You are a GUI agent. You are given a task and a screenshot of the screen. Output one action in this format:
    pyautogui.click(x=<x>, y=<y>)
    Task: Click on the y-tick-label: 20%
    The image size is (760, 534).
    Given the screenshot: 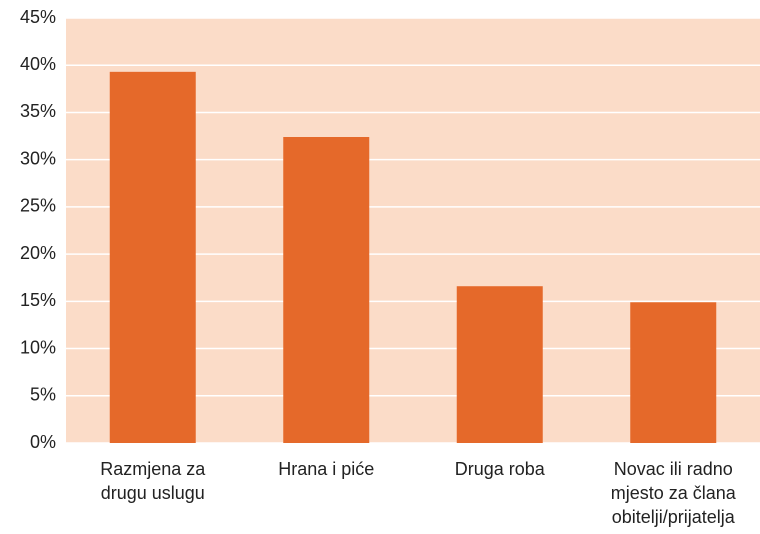 What is the action you would take?
    pyautogui.click(x=38, y=253)
    